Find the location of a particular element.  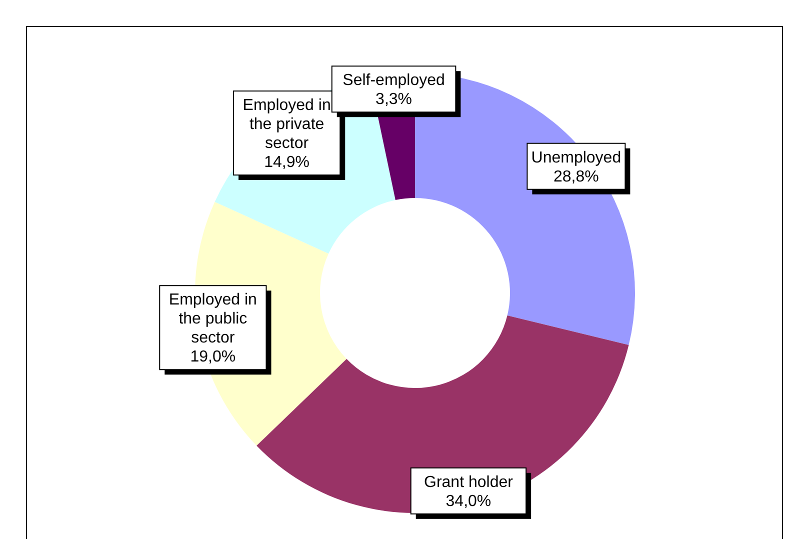

slice-label: Employed in the public sector is located at coordinates (212, 319).